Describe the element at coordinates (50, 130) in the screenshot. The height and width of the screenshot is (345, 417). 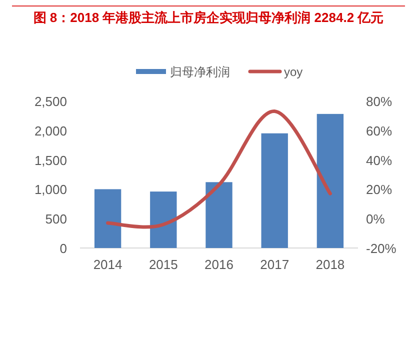
I see `y-tick-label: 2,000` at that location.